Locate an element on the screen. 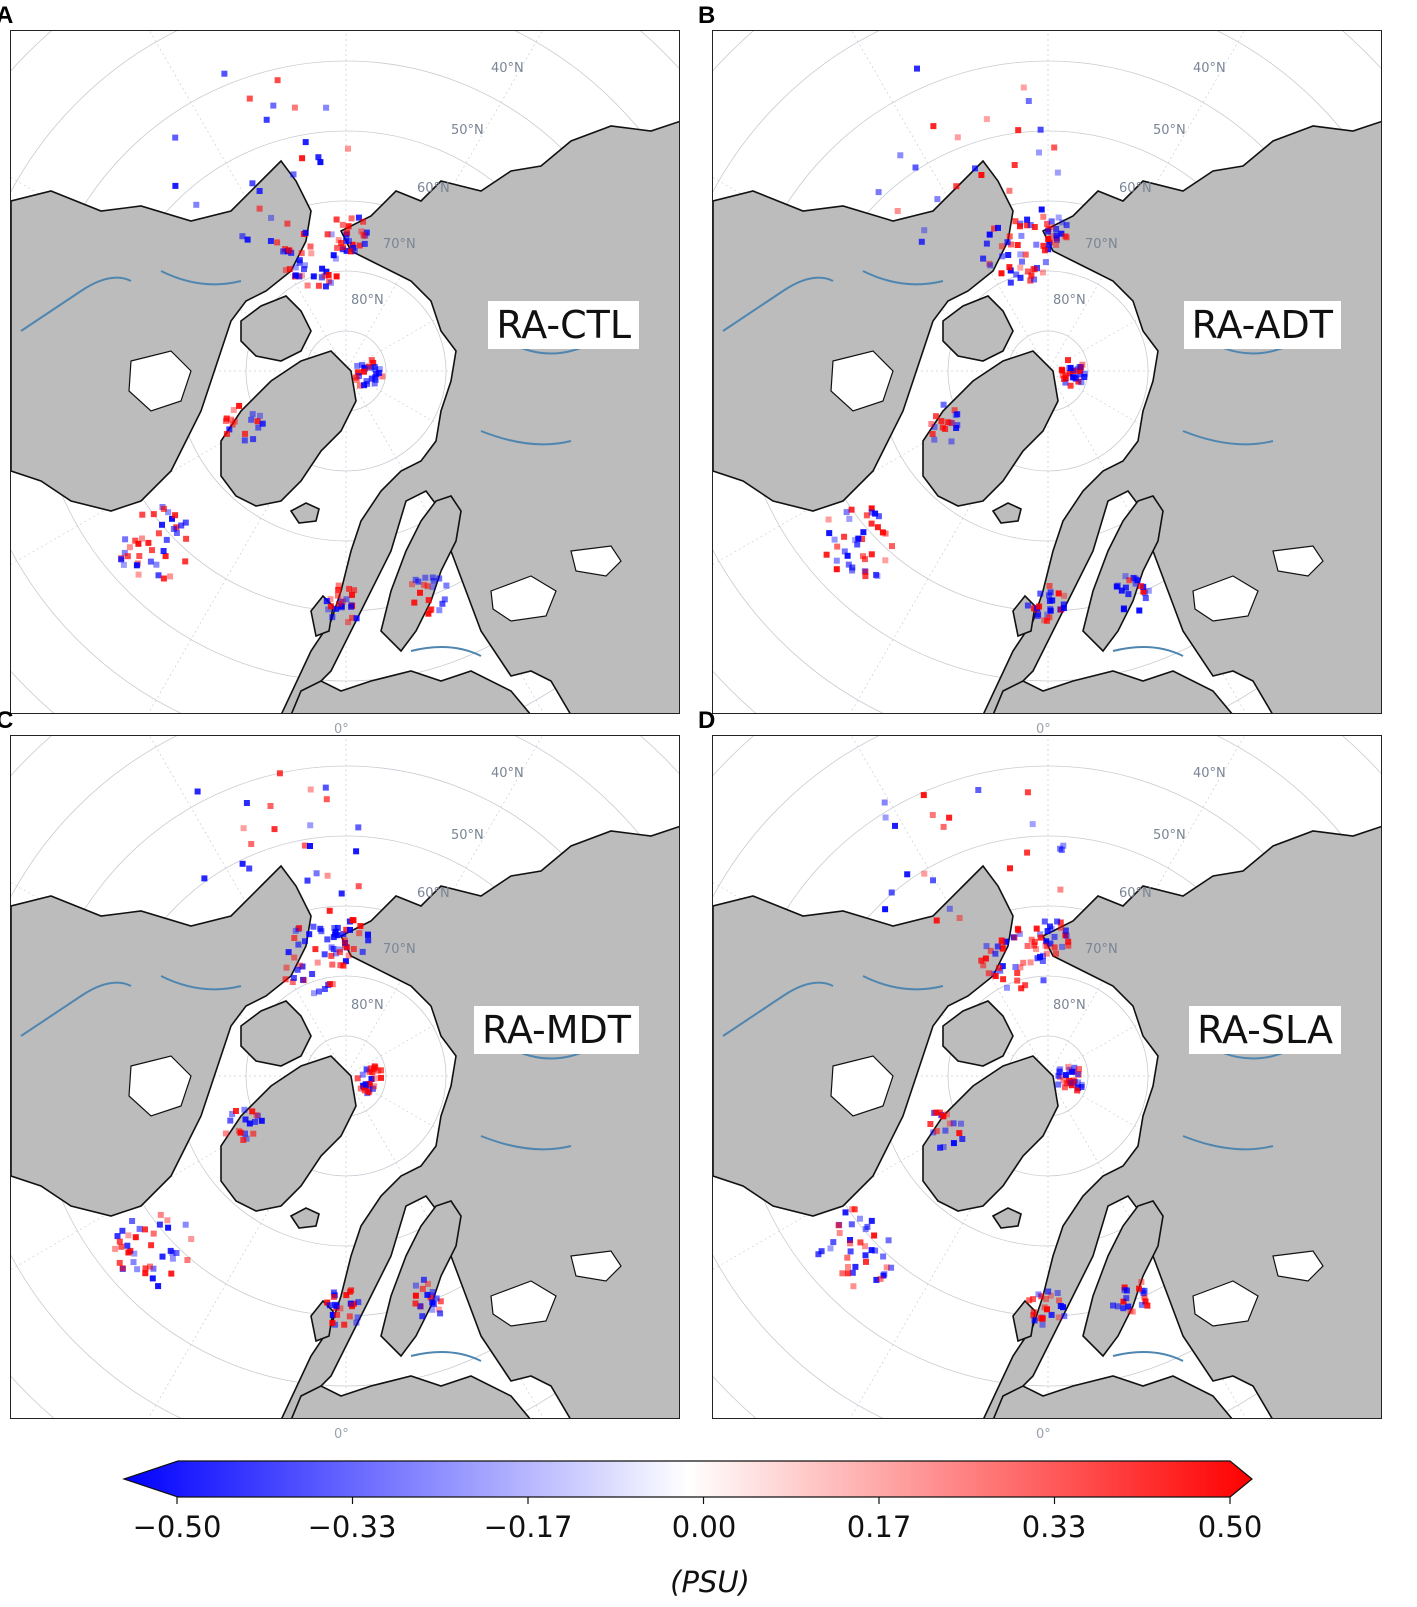  lat-label-50: 50°N is located at coordinates (1169, 130).